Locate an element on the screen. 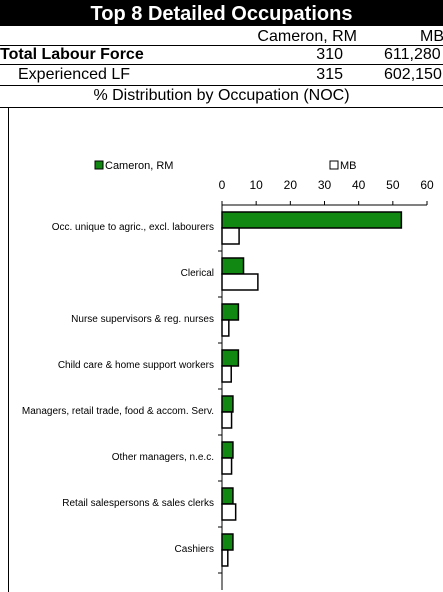 The width and height of the screenshot is (443, 592). cell: 611,280 is located at coordinates (412, 54).